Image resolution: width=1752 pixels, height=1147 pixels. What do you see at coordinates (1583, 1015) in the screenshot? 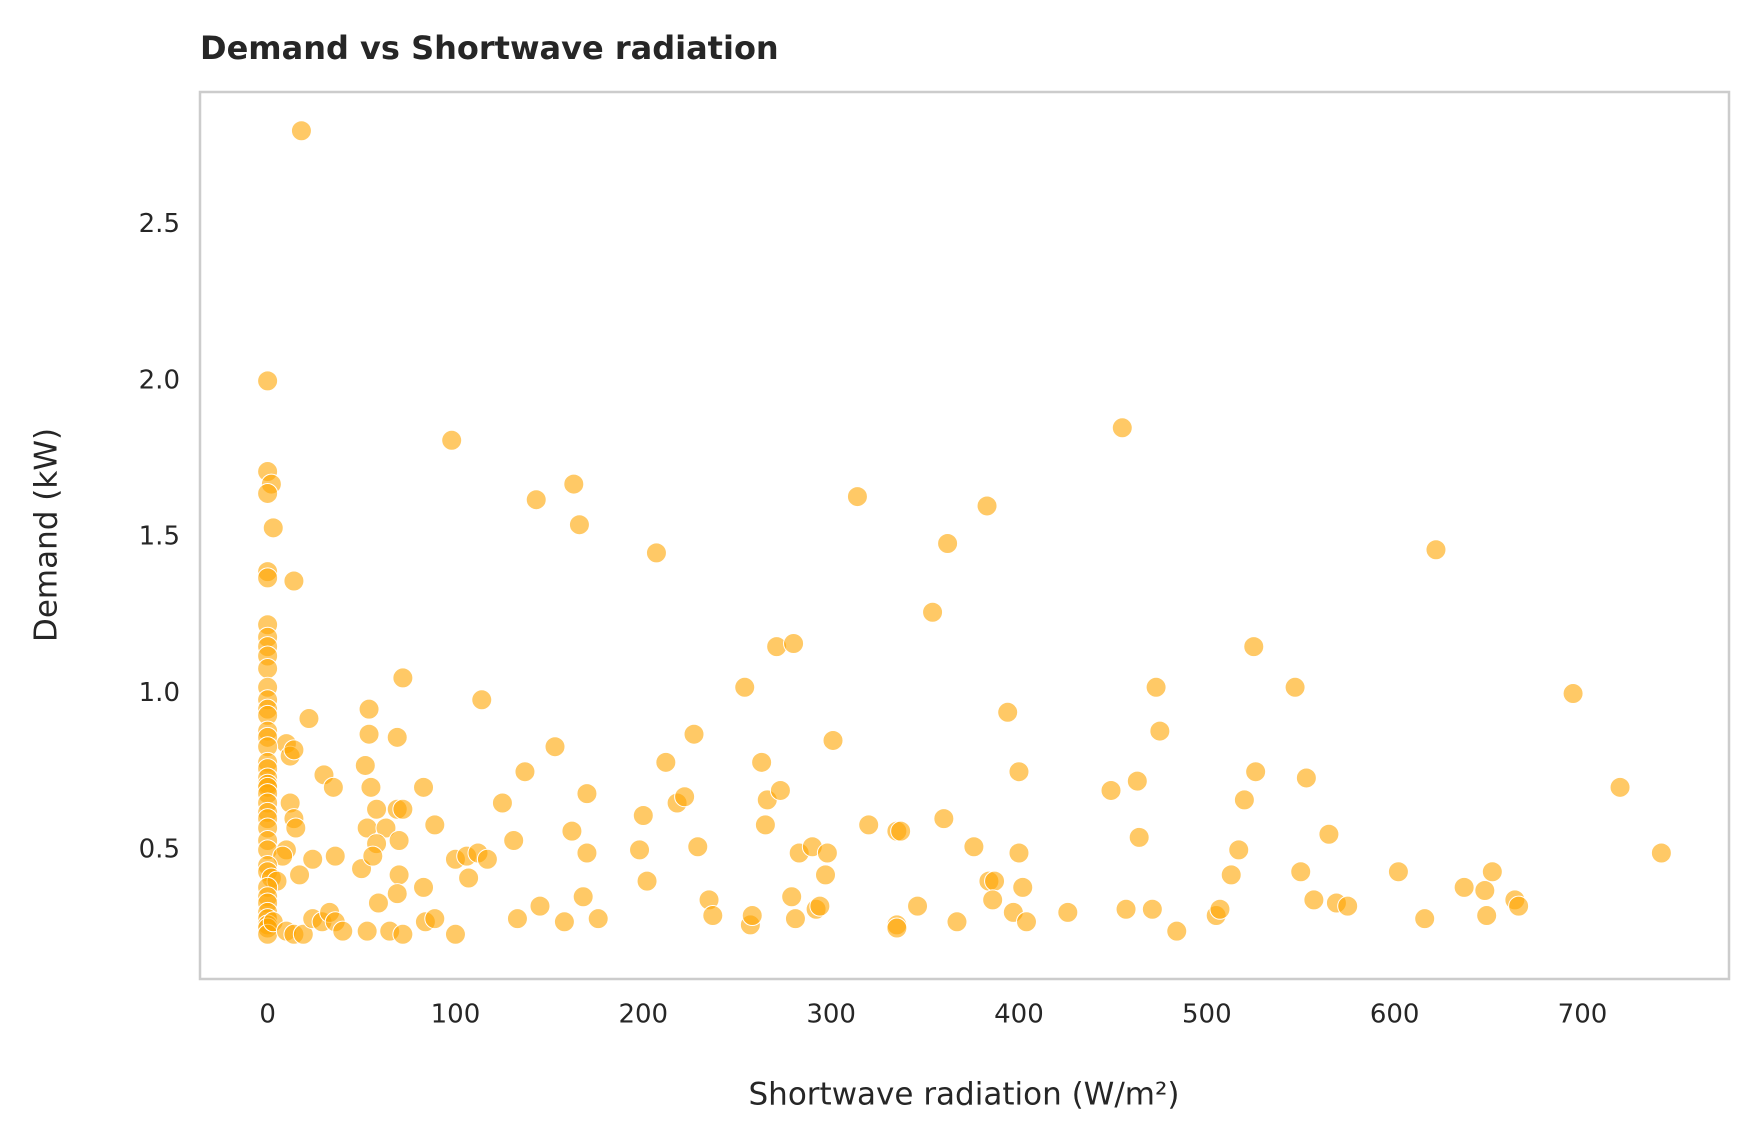
I see `x-tick-label: 700` at bounding box center [1583, 1015].